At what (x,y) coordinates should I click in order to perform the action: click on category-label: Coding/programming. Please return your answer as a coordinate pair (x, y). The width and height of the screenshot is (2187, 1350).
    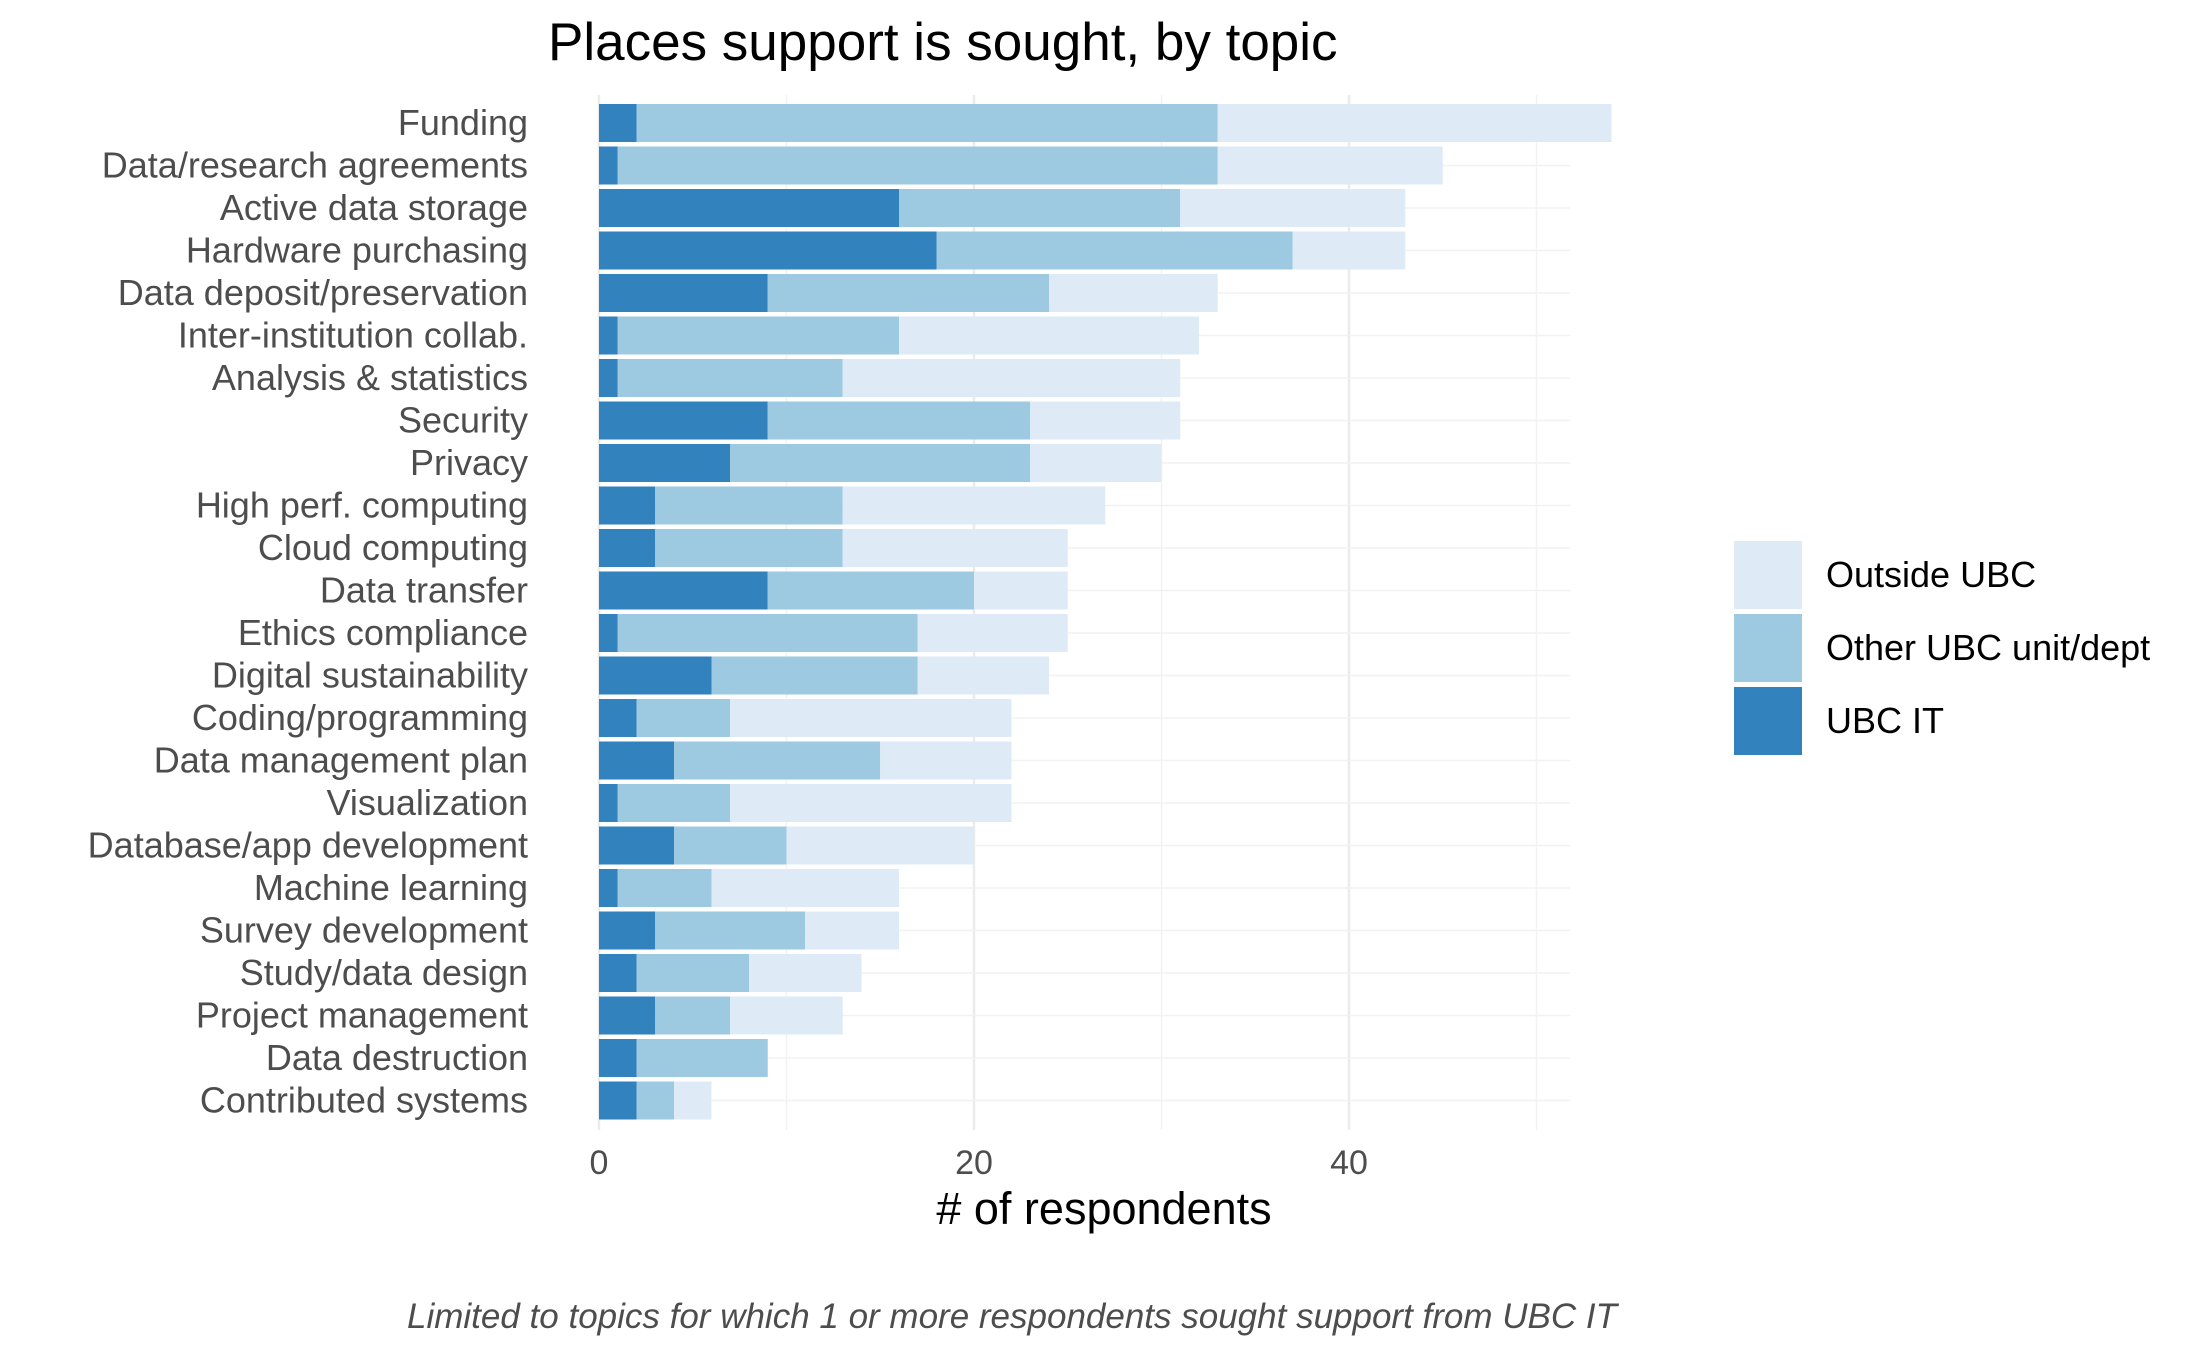
    Looking at the image, I should click on (360, 717).